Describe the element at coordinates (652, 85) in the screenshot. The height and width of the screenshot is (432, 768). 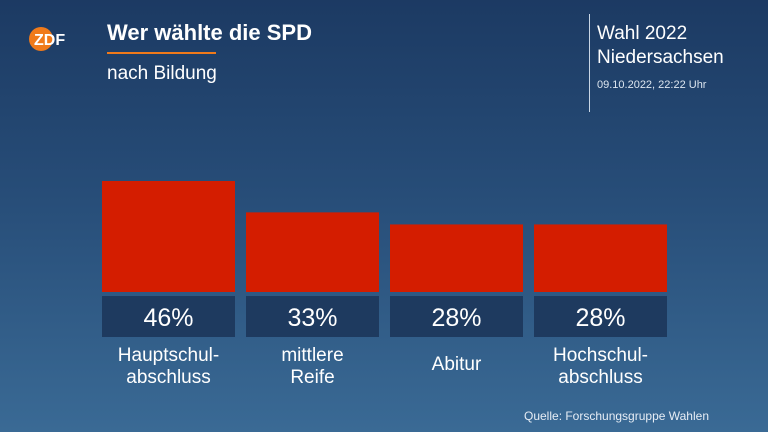
I see `election-timestamp: 09.10.2022, 22:22 Uhr` at that location.